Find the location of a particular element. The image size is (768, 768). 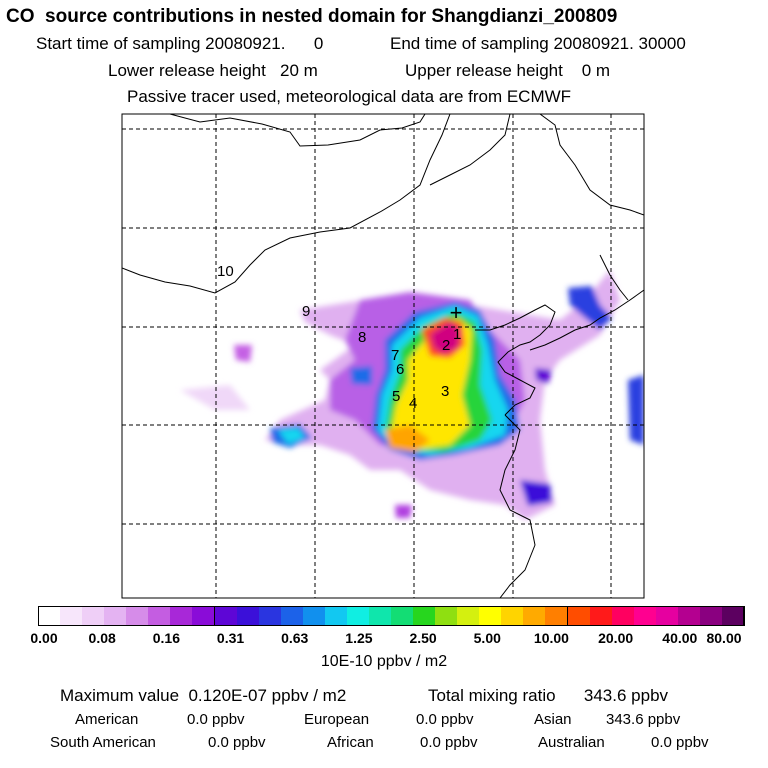

south-american-label: South American is located at coordinates (103, 742).